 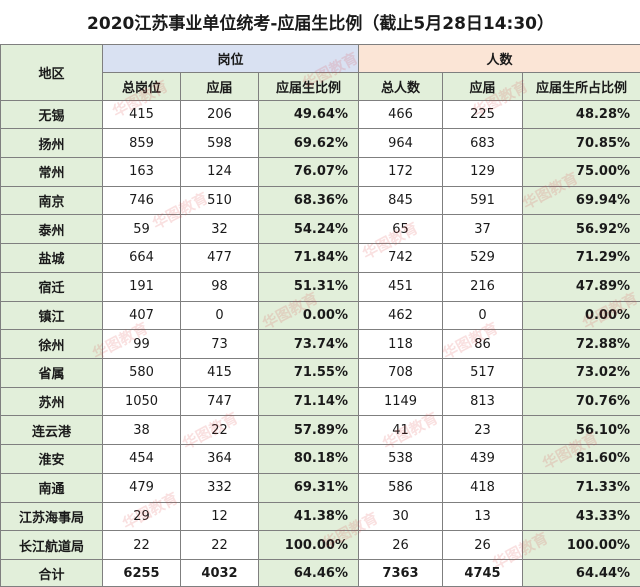 What do you see at coordinates (141, 286) in the screenshot?
I see `row-total-posts: 191` at bounding box center [141, 286].